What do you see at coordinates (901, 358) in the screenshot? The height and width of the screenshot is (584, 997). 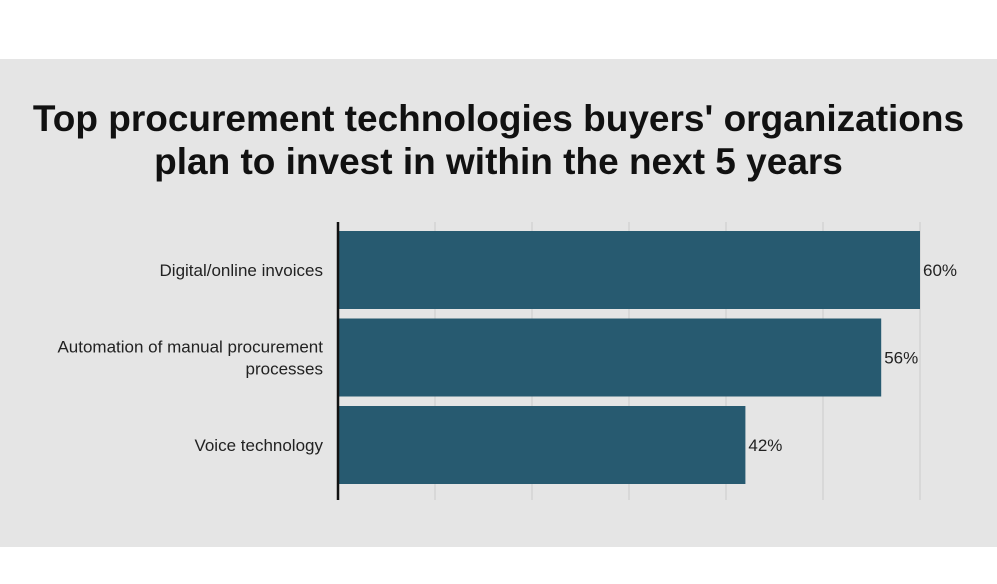 I see `data-label: 56%` at bounding box center [901, 358].